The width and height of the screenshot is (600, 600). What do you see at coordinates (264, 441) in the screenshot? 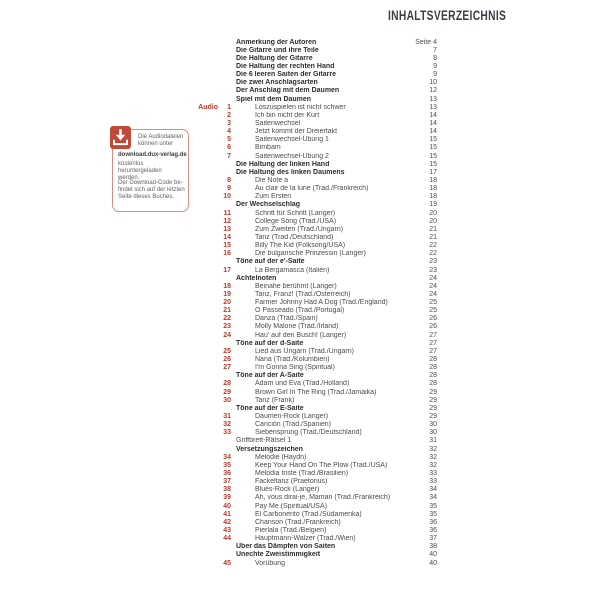
I see `entry-title: Griffbrett-Rätsel 1` at bounding box center [264, 441].